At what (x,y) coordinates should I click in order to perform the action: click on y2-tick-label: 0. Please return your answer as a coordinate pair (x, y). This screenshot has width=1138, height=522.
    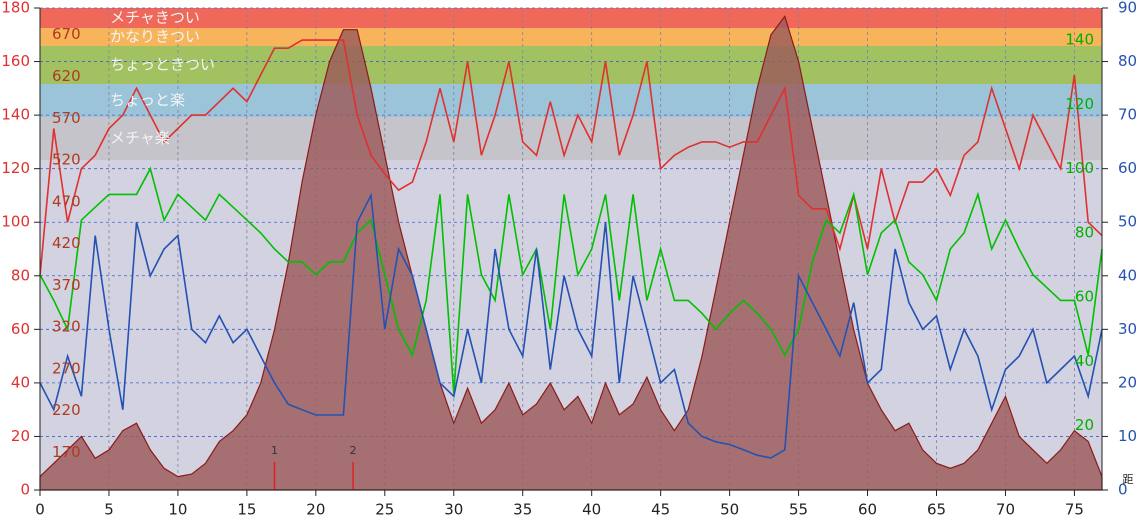
    Looking at the image, I should click on (1123, 490).